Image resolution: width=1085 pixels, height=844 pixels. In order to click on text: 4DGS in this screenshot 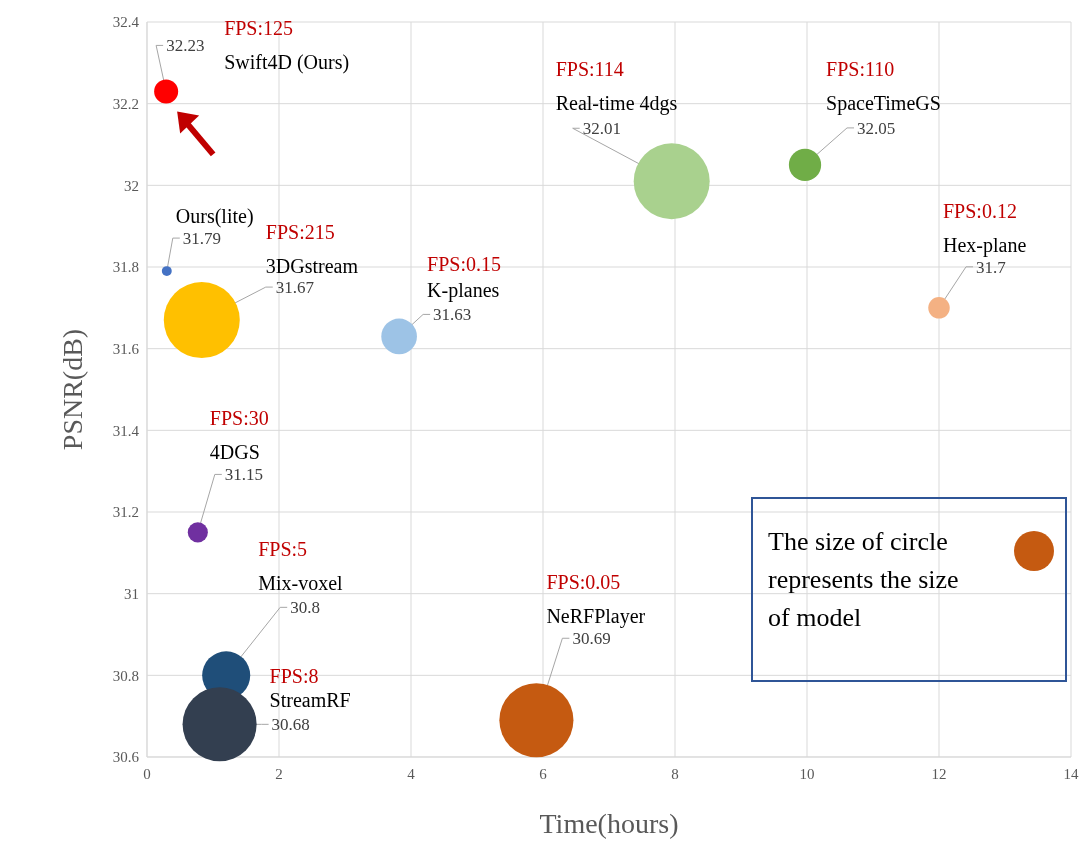, I will do `click(234, 452)`.